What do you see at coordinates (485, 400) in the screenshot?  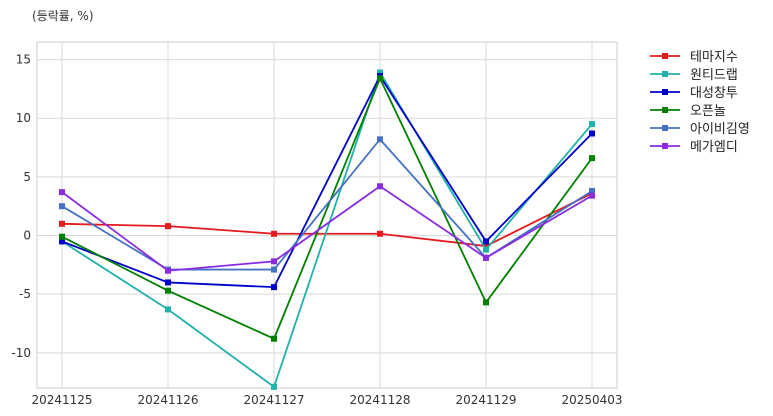 I see `x-tick-label: 20241129` at bounding box center [485, 400].